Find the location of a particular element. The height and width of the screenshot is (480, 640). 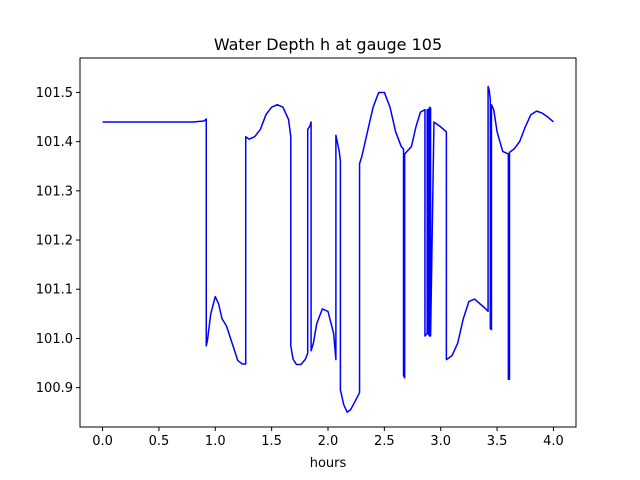

x-tick-label: 3.5 is located at coordinates (497, 441).